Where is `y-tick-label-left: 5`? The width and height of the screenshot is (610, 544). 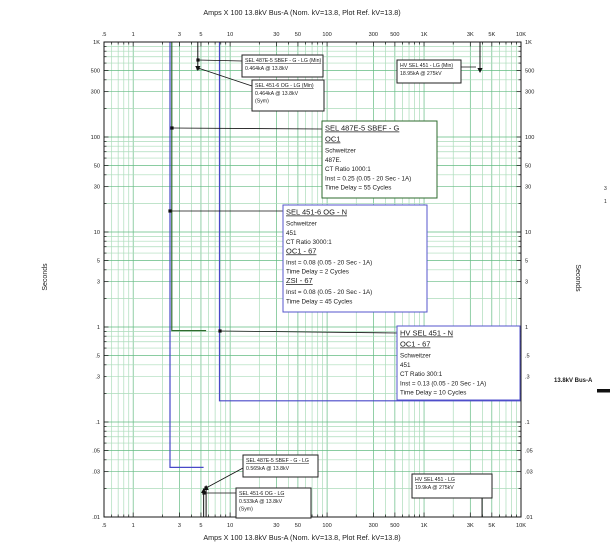 y-tick-label-left: 5 is located at coordinates (98, 262).